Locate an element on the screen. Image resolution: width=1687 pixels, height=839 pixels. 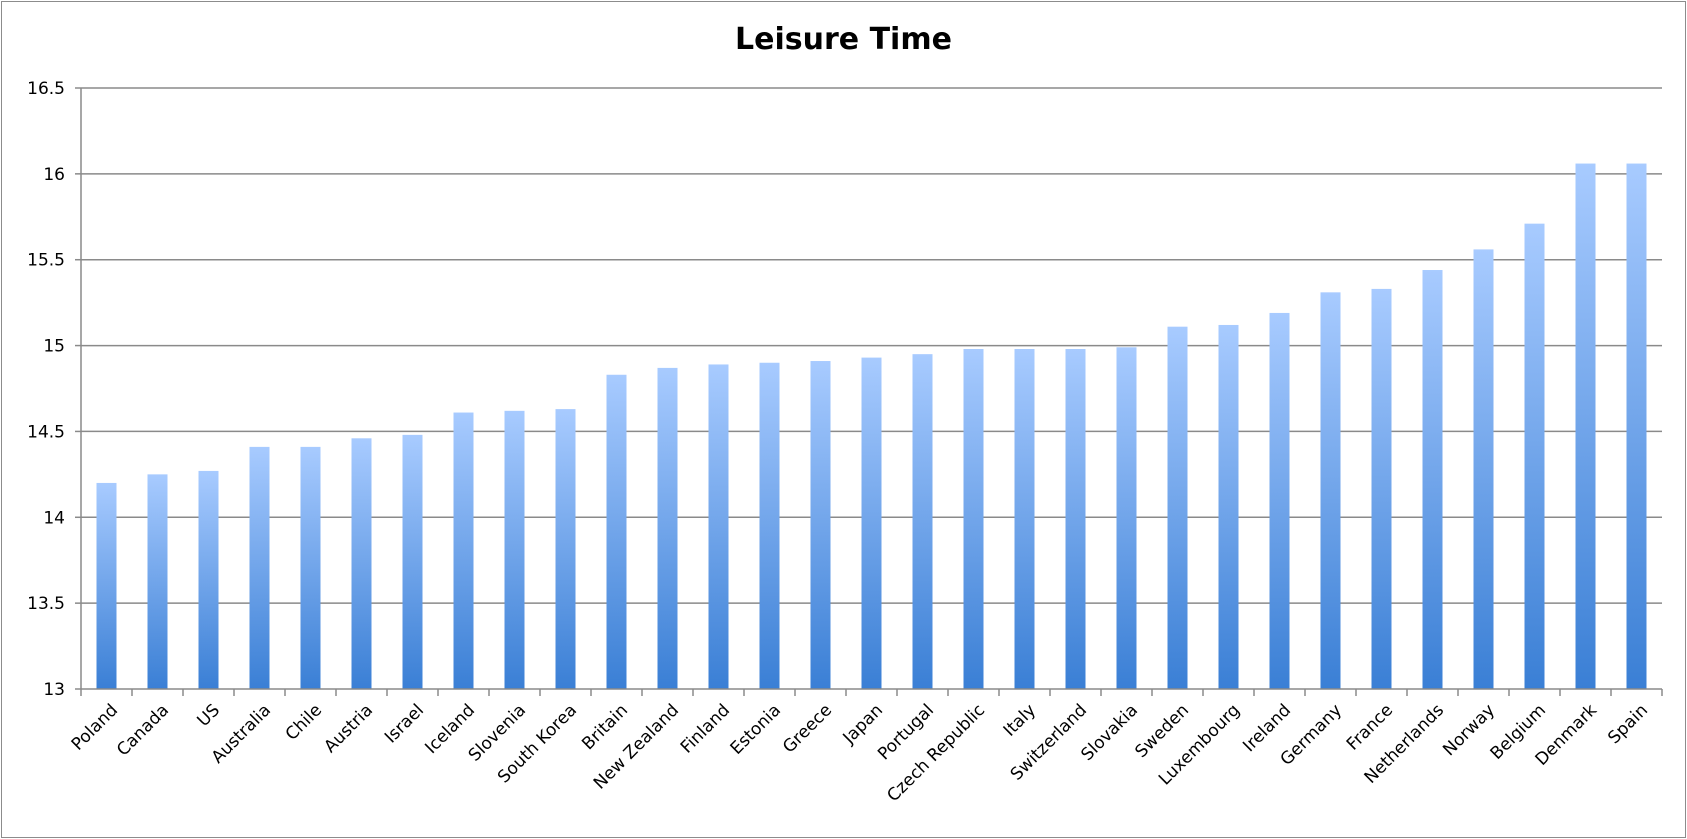
y-axis-ticks: 13 13.5 14 14.5 15 15.5 16 16.5 is located at coordinates (54, 389).